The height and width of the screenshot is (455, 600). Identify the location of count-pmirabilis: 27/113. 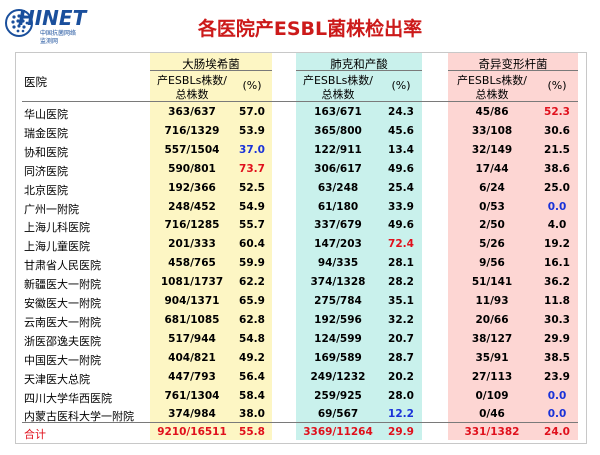
(492, 377).